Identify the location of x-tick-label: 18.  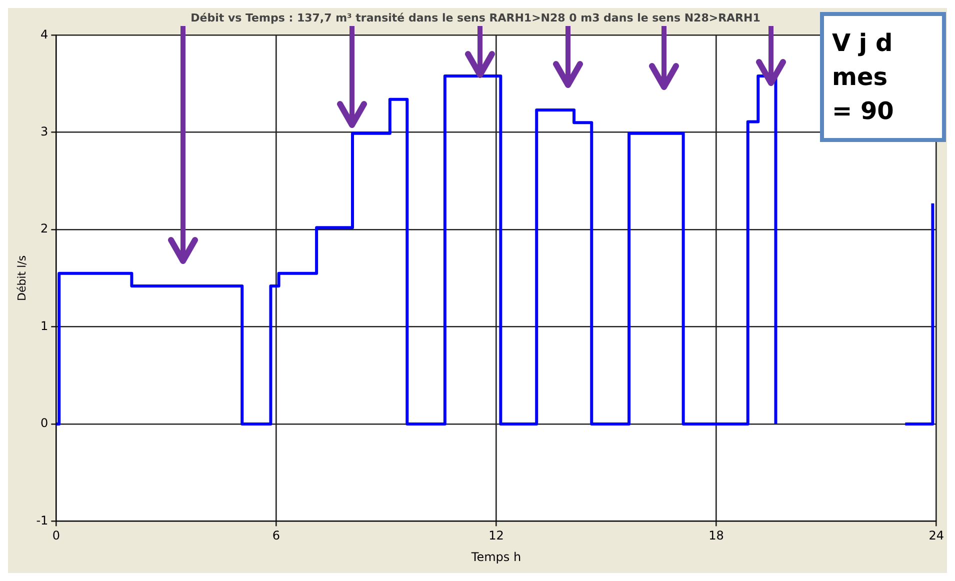
(716, 535).